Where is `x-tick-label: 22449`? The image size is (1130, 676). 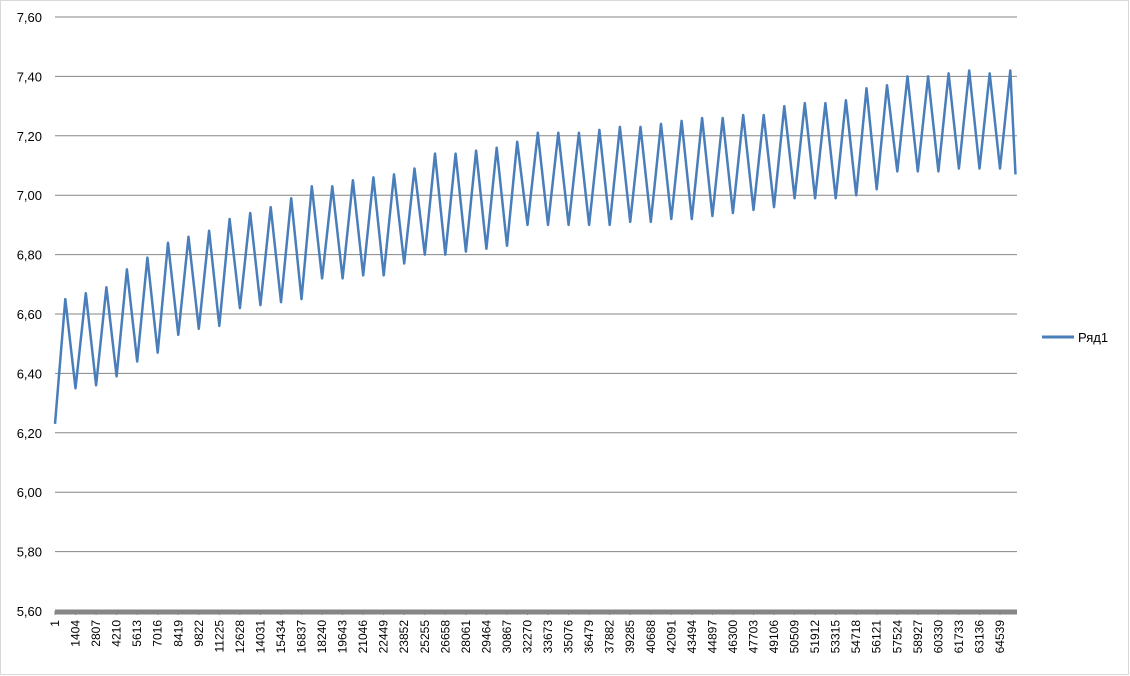 x-tick-label: 22449 is located at coordinates (384, 637).